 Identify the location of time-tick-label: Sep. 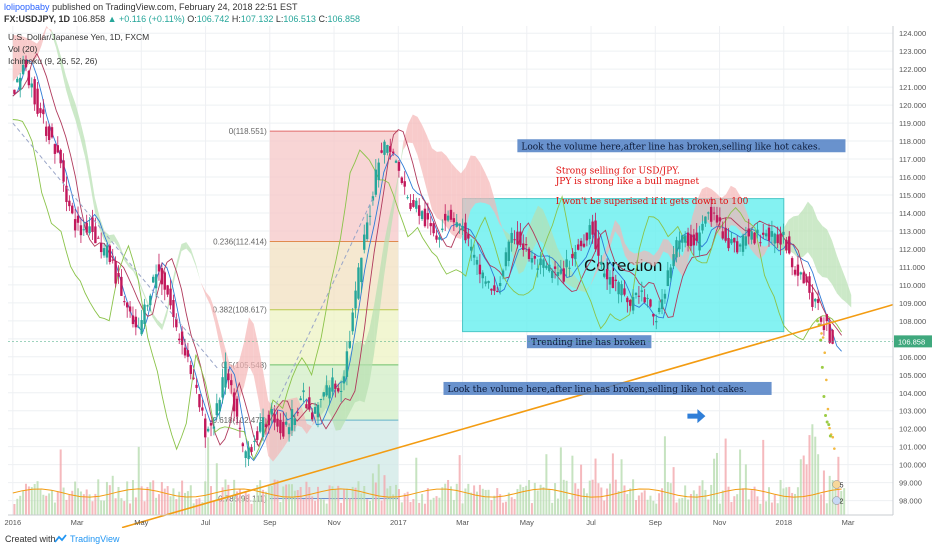
(269, 522).